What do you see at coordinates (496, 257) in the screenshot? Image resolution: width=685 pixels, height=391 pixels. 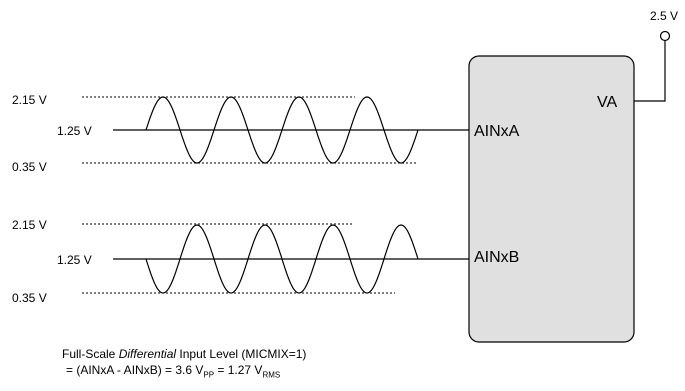 I see `pin-ainxb-label: AINxB` at bounding box center [496, 257].